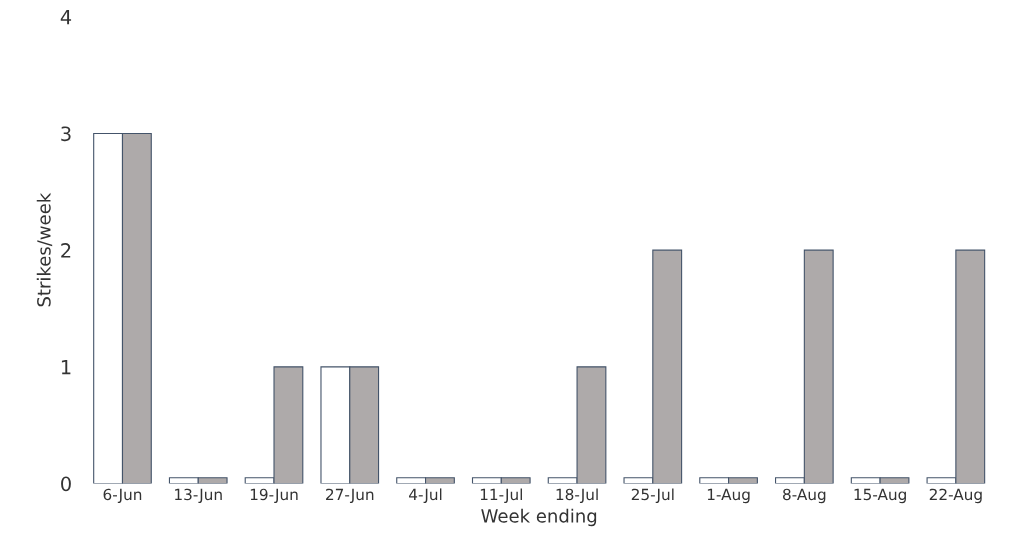  I want to click on y-tick-label: 0, so click(66, 484).